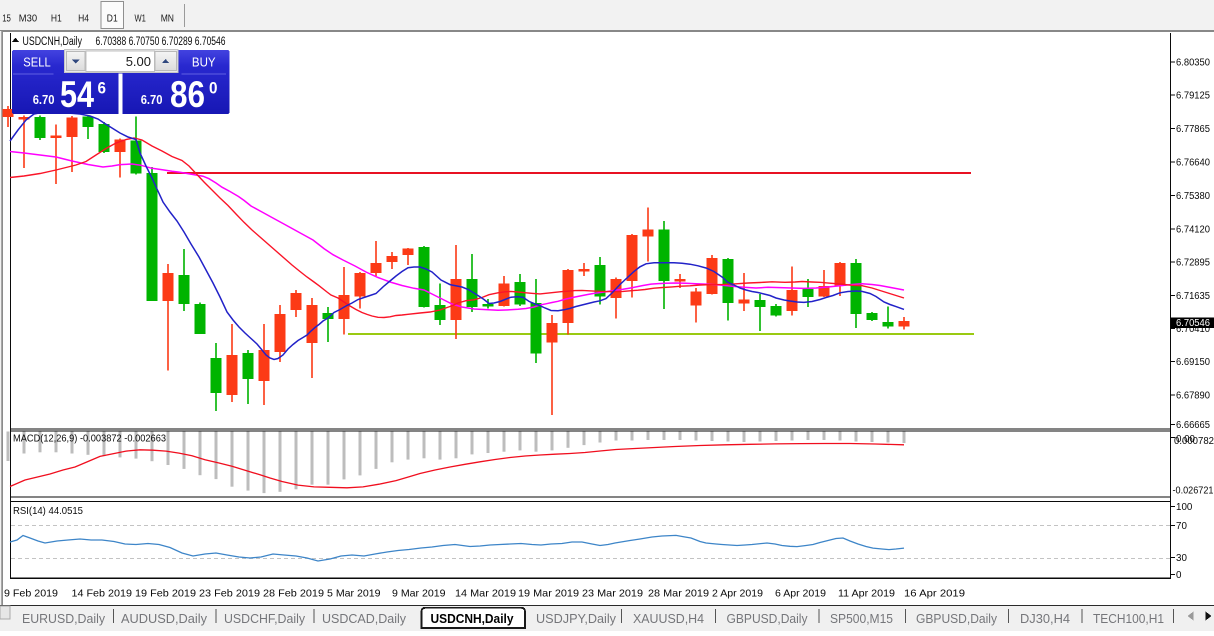 Image resolution: width=1214 pixels, height=636 pixels. Describe the element at coordinates (1193, 263) in the screenshot. I see `svg-text: 6.72895` at that location.